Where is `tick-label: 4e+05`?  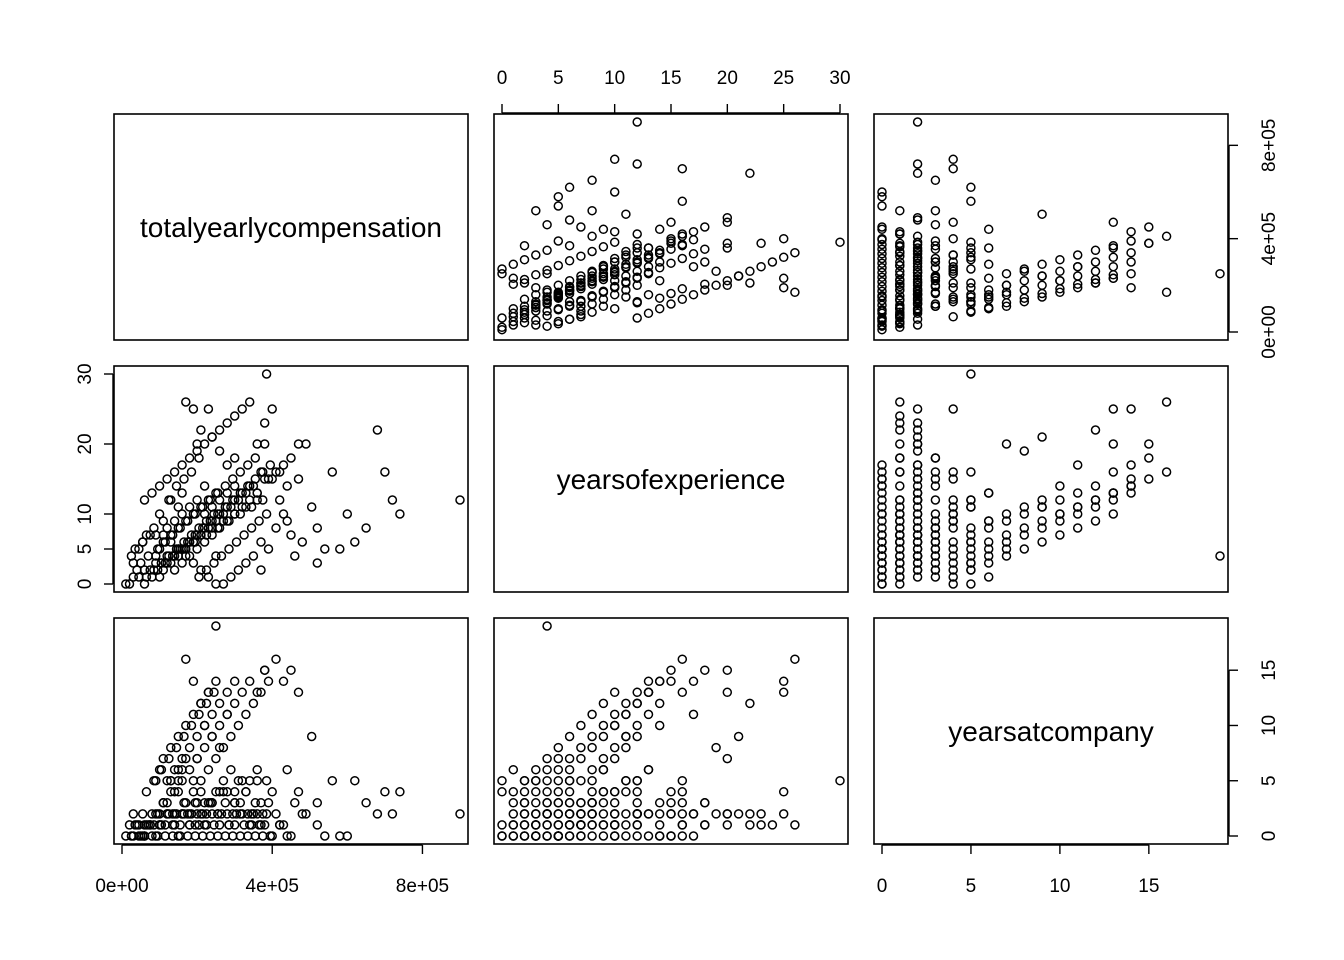 tick-label: 4e+05 is located at coordinates (1269, 238).